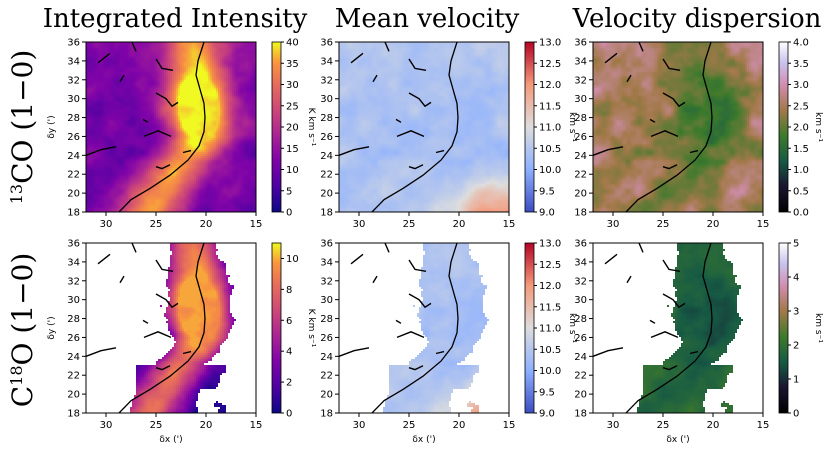 The width and height of the screenshot is (829, 459). Describe the element at coordinates (359, 224) in the screenshot. I see `x-tick-label: 30` at that location.